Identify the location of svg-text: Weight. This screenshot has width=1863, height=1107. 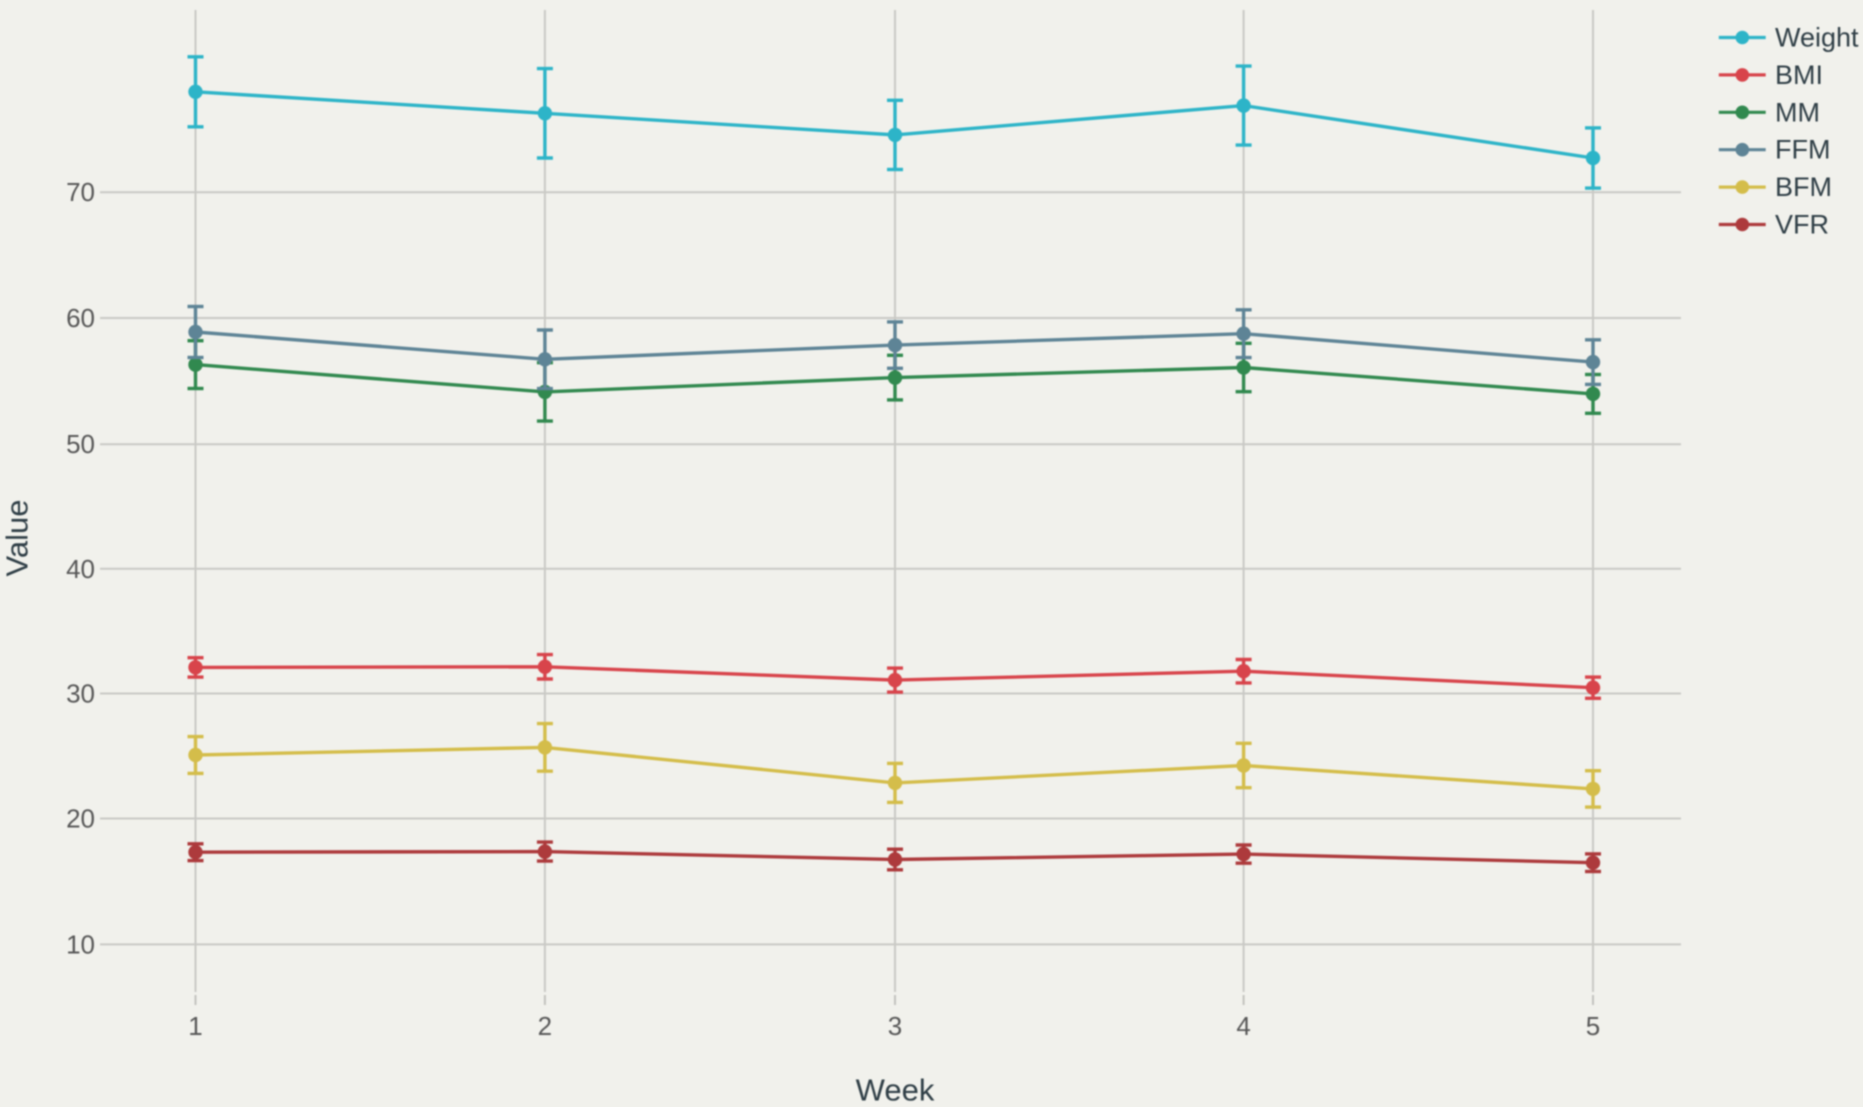
(1817, 38).